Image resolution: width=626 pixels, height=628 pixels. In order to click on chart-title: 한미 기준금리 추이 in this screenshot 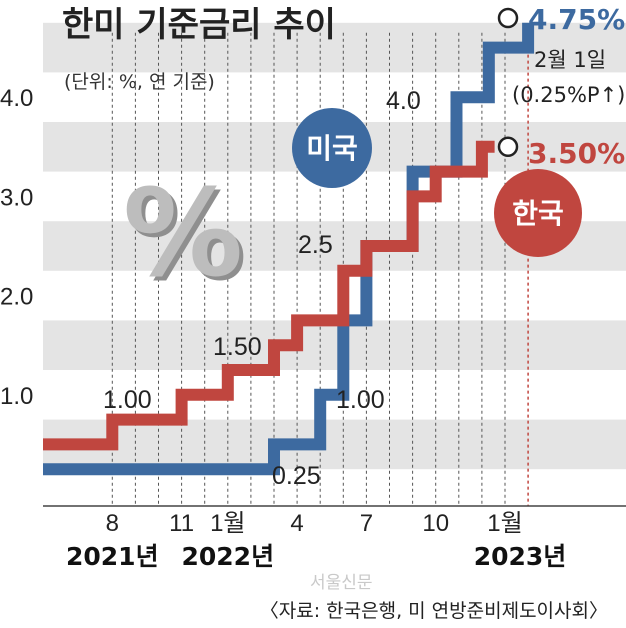, I will do `click(199, 25)`.